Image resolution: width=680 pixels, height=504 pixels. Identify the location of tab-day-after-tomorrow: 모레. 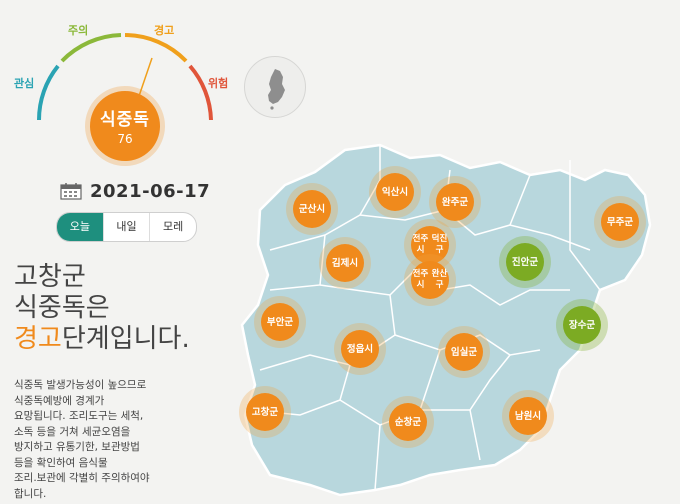
(172, 227).